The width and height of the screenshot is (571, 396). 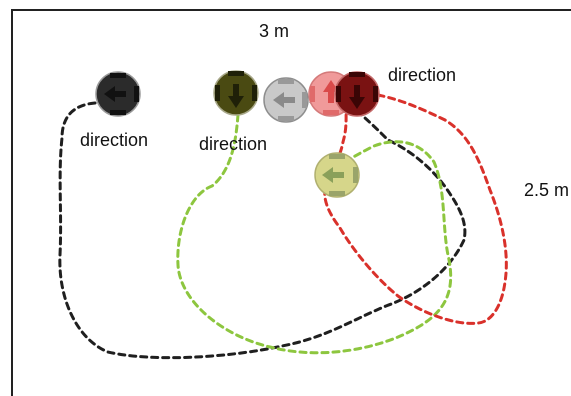 What do you see at coordinates (274, 31) in the screenshot?
I see `width-measure-label: 3 m` at bounding box center [274, 31].